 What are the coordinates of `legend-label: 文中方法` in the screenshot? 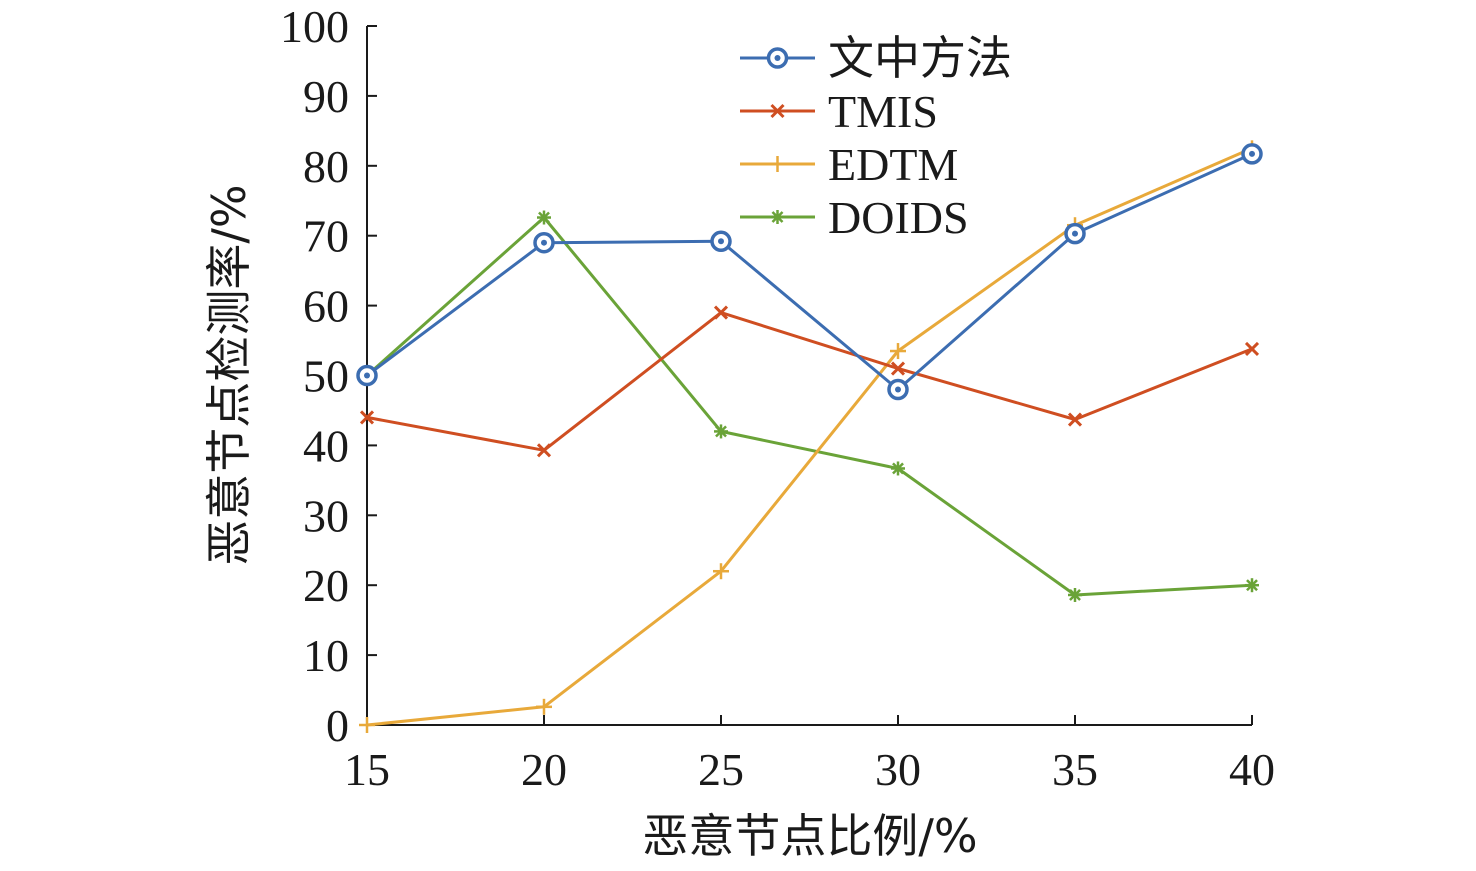 It's located at (920, 58).